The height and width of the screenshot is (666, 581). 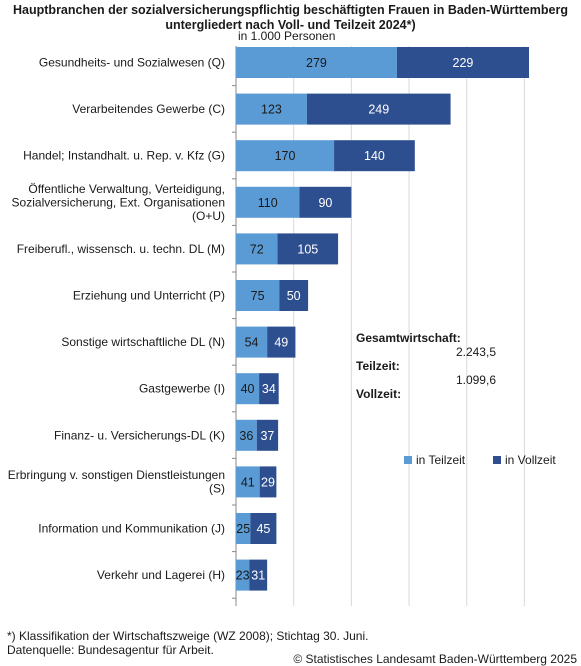 I want to click on category-label: Handel; Instandhalt. u. Rep. v. Kfz (G), so click(x=124, y=156).